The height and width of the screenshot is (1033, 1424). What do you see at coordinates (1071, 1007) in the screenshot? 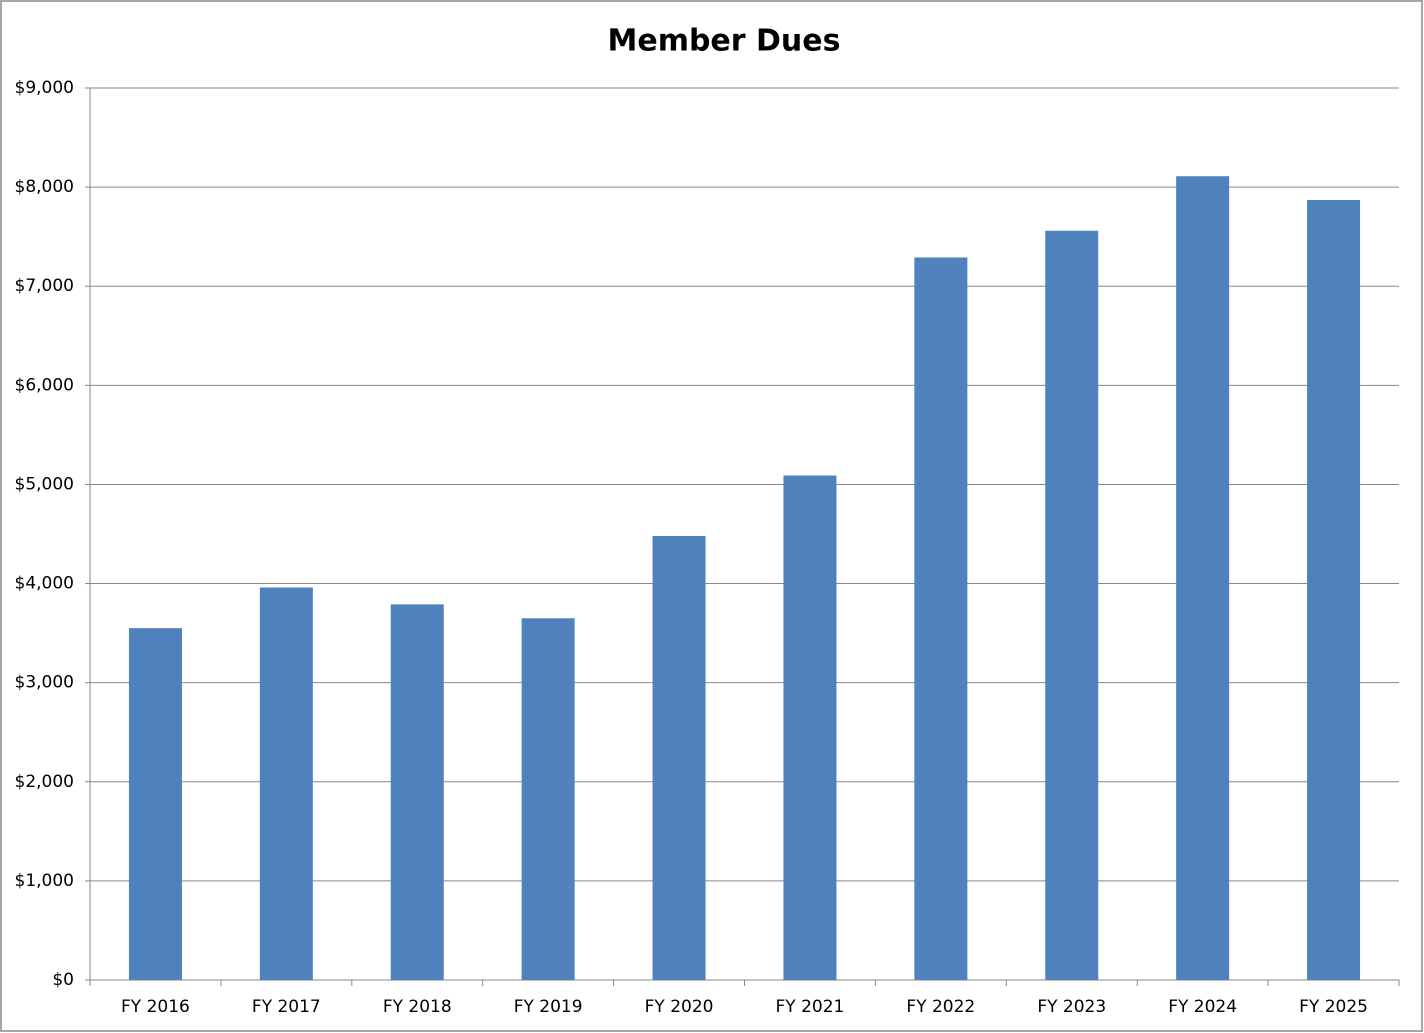
I see `x-tick-label: FY 2023` at bounding box center [1071, 1007].